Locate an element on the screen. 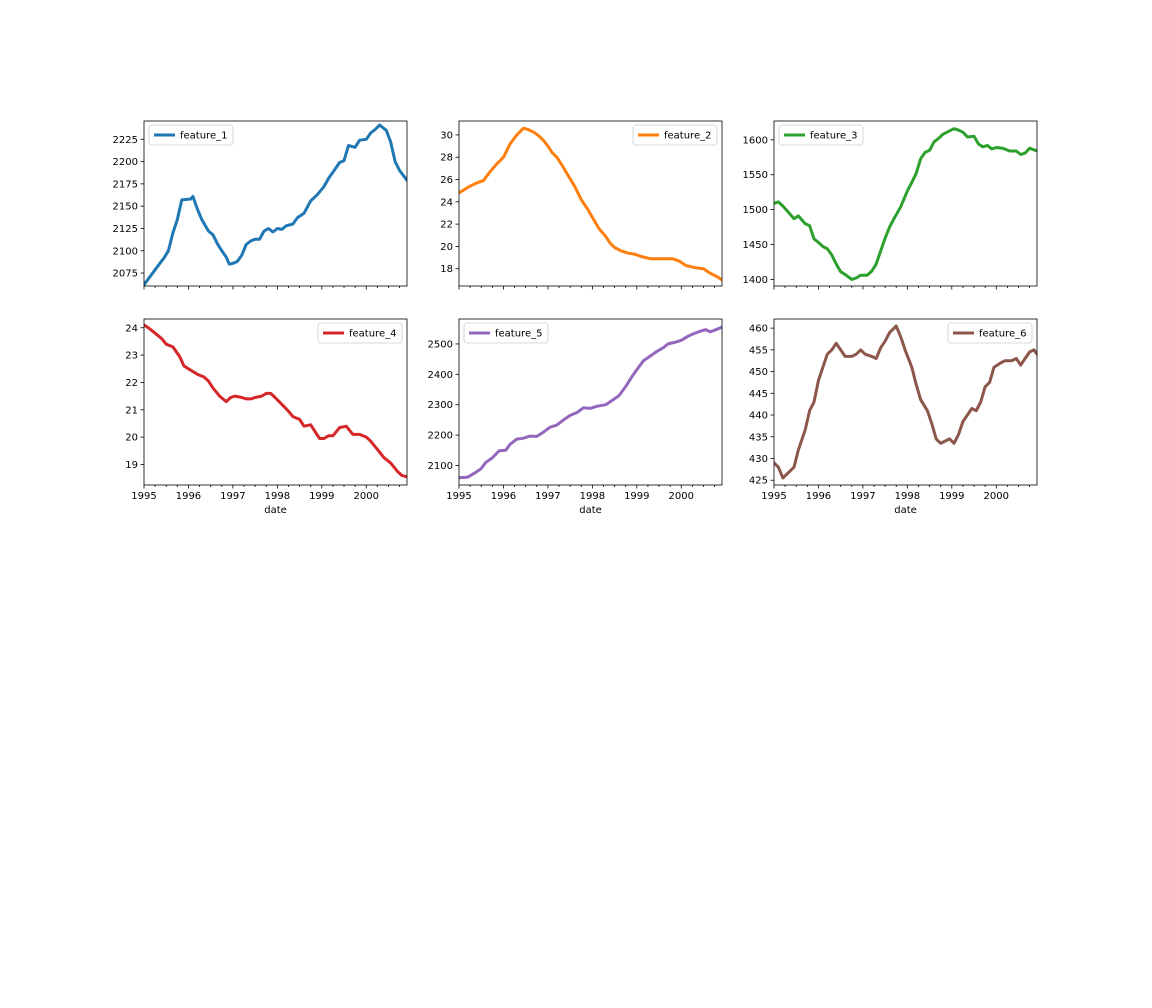  legend-label-feature-6: feature_6 is located at coordinates (1002, 334).